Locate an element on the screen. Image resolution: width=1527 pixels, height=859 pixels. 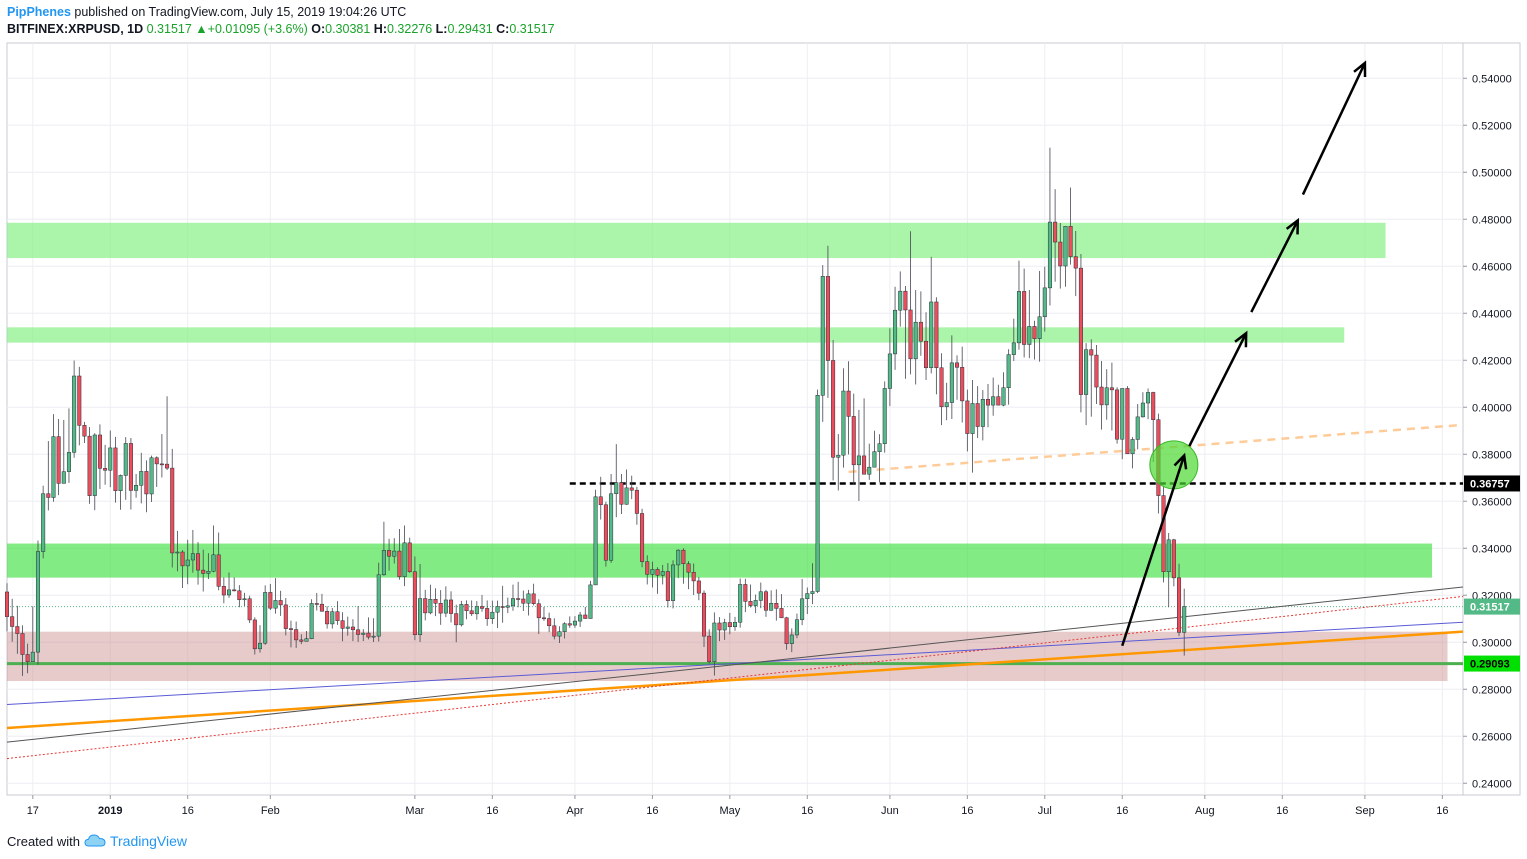
tradingview-brand: TradingView is located at coordinates (148, 841).